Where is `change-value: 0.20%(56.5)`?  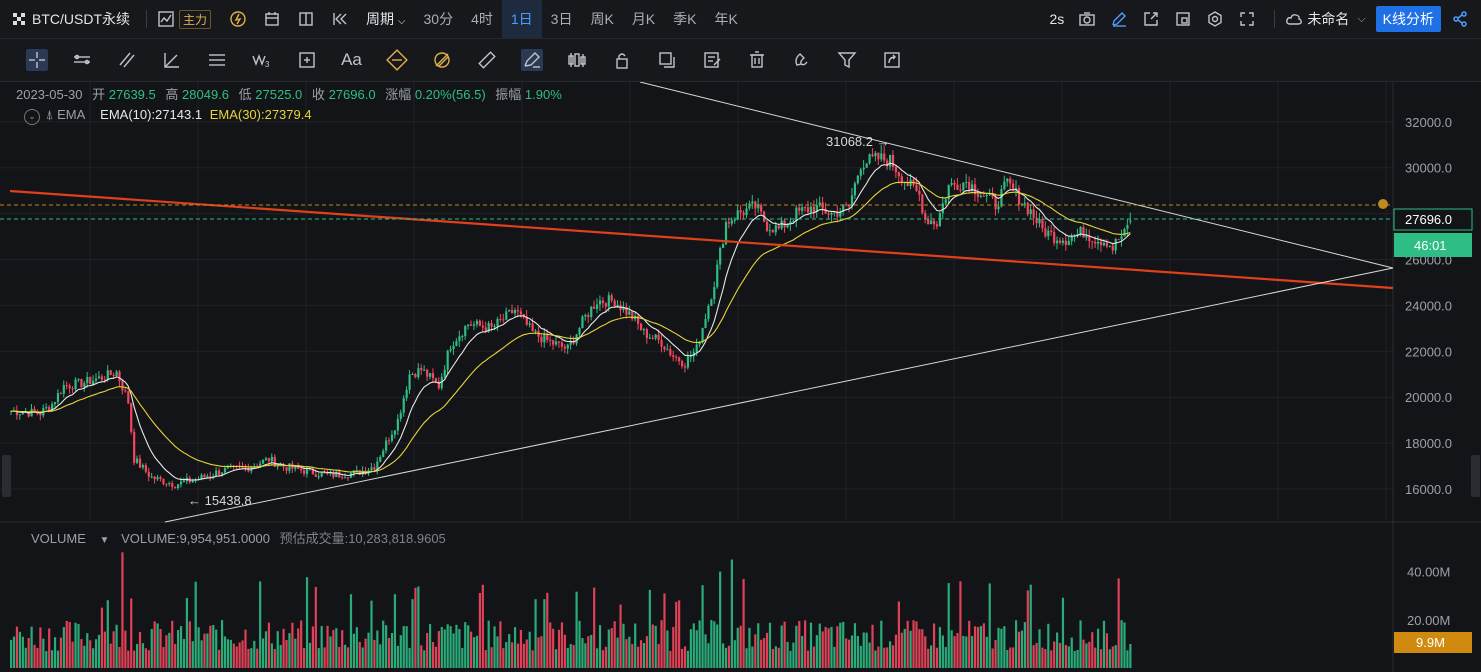 change-value: 0.20%(56.5) is located at coordinates (450, 94).